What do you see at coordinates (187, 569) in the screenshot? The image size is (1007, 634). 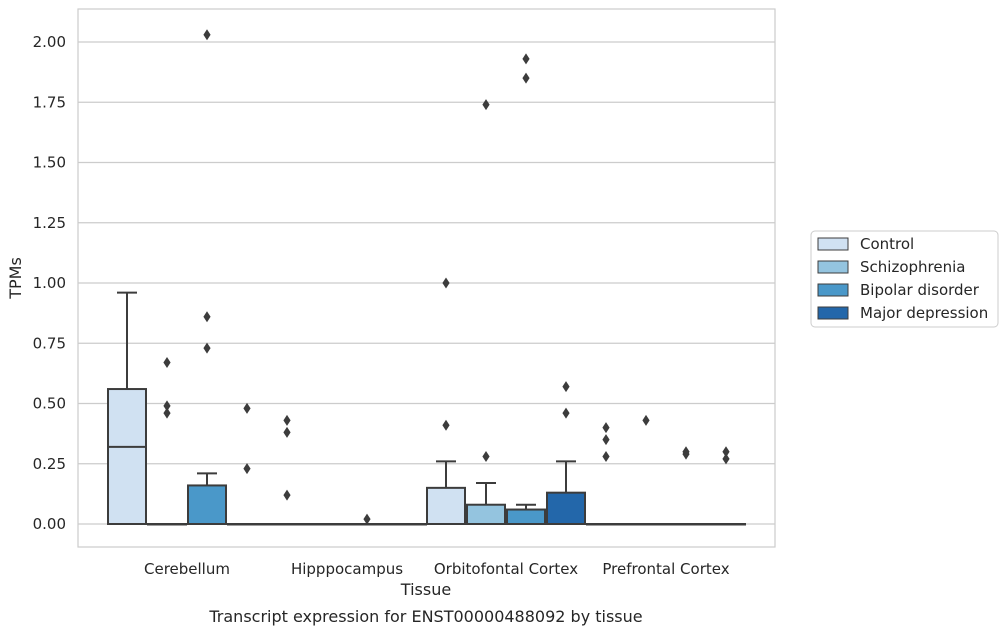 I see `x-tick-label: Cerebellum` at bounding box center [187, 569].